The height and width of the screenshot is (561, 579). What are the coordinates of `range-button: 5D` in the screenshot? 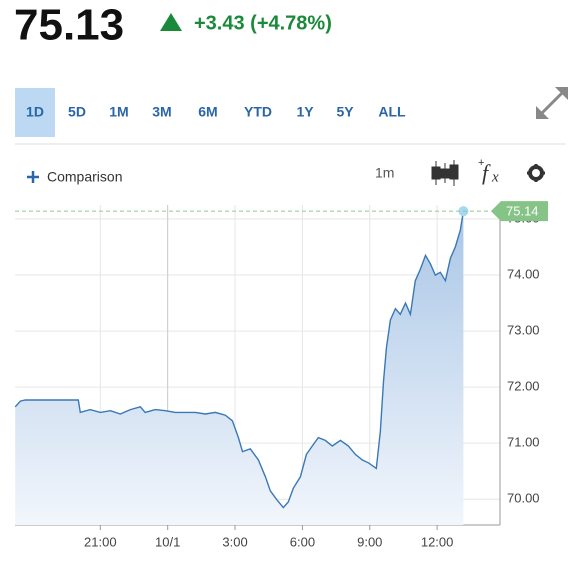 It's located at (77, 112).